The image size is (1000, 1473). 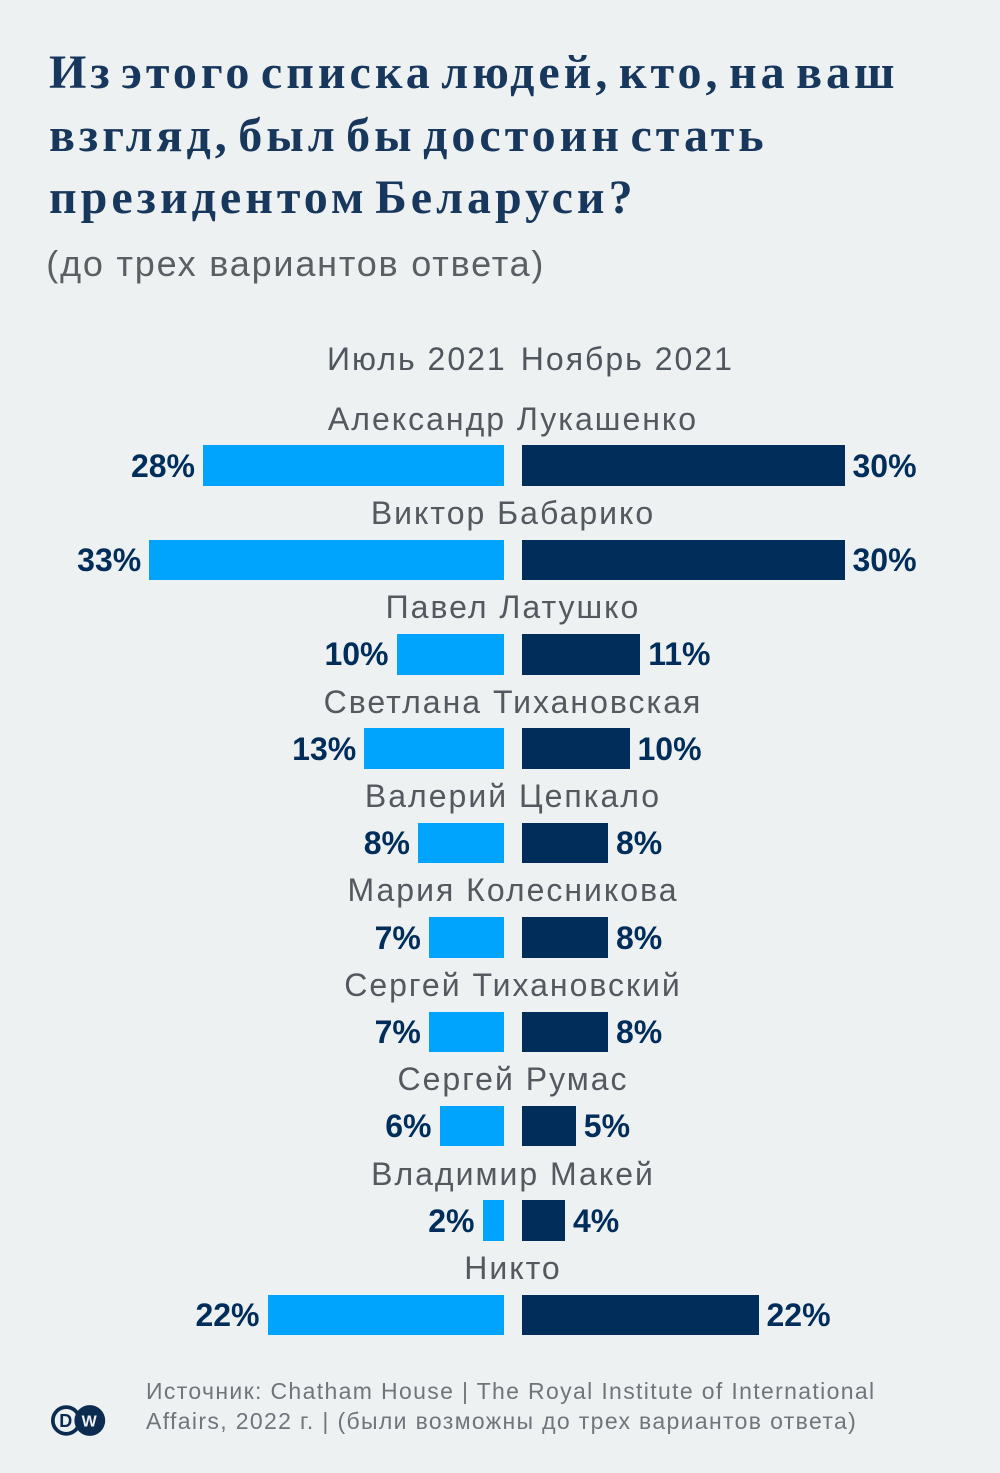 What do you see at coordinates (90, 1421) in the screenshot?
I see `svg-text: W` at bounding box center [90, 1421].